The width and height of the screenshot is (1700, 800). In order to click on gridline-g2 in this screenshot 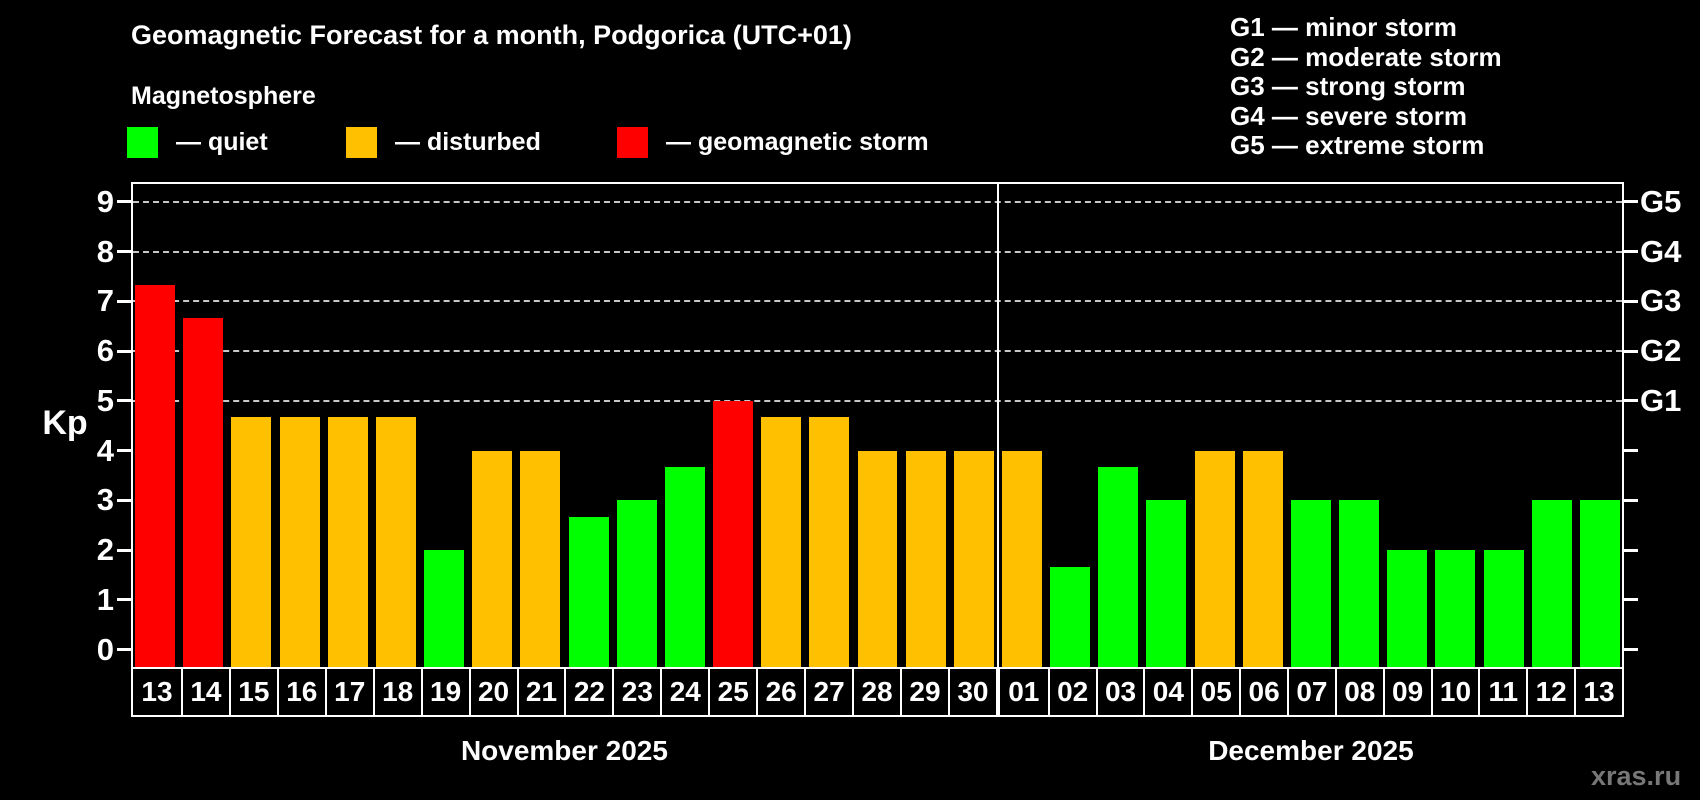, I will do `click(877, 351)`.